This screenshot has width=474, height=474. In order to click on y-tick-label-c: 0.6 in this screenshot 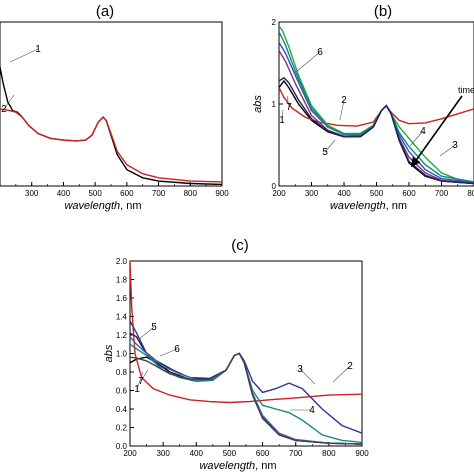, I will do `click(122, 391)`.